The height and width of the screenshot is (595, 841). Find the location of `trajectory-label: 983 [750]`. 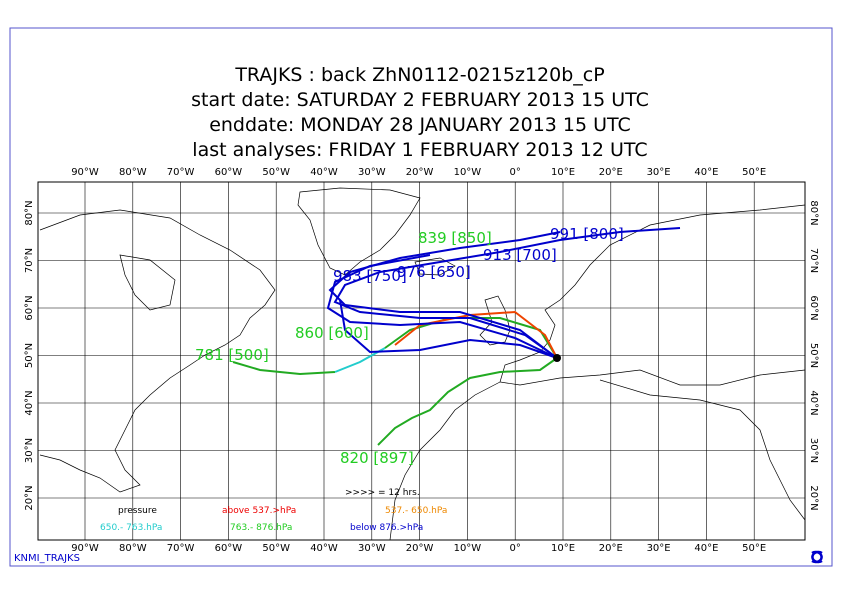

trajectory-label: 983 [750] is located at coordinates (370, 276).